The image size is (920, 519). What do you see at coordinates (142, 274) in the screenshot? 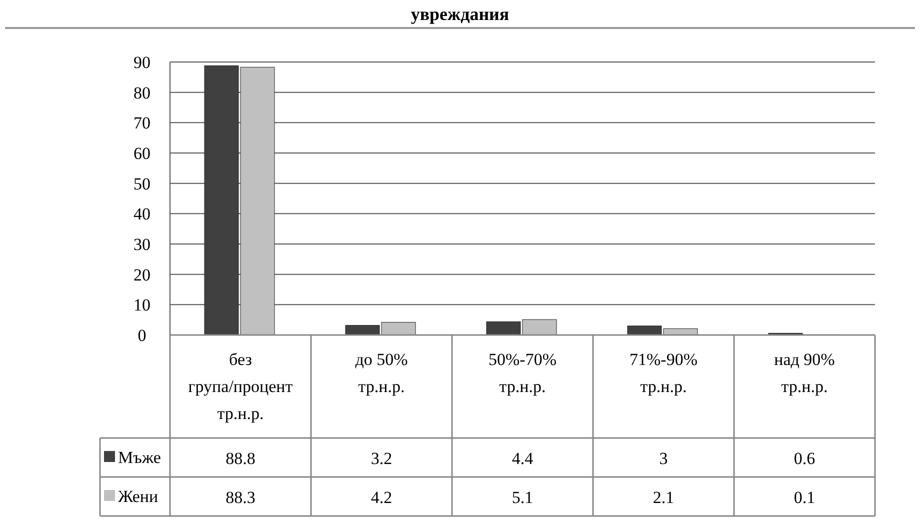
I see `y-tick-label: 20` at bounding box center [142, 274].